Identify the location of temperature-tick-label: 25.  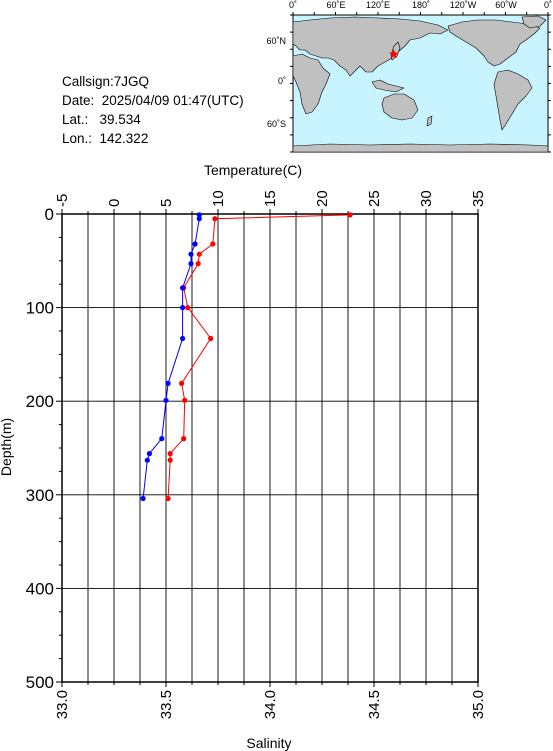
(374, 198).